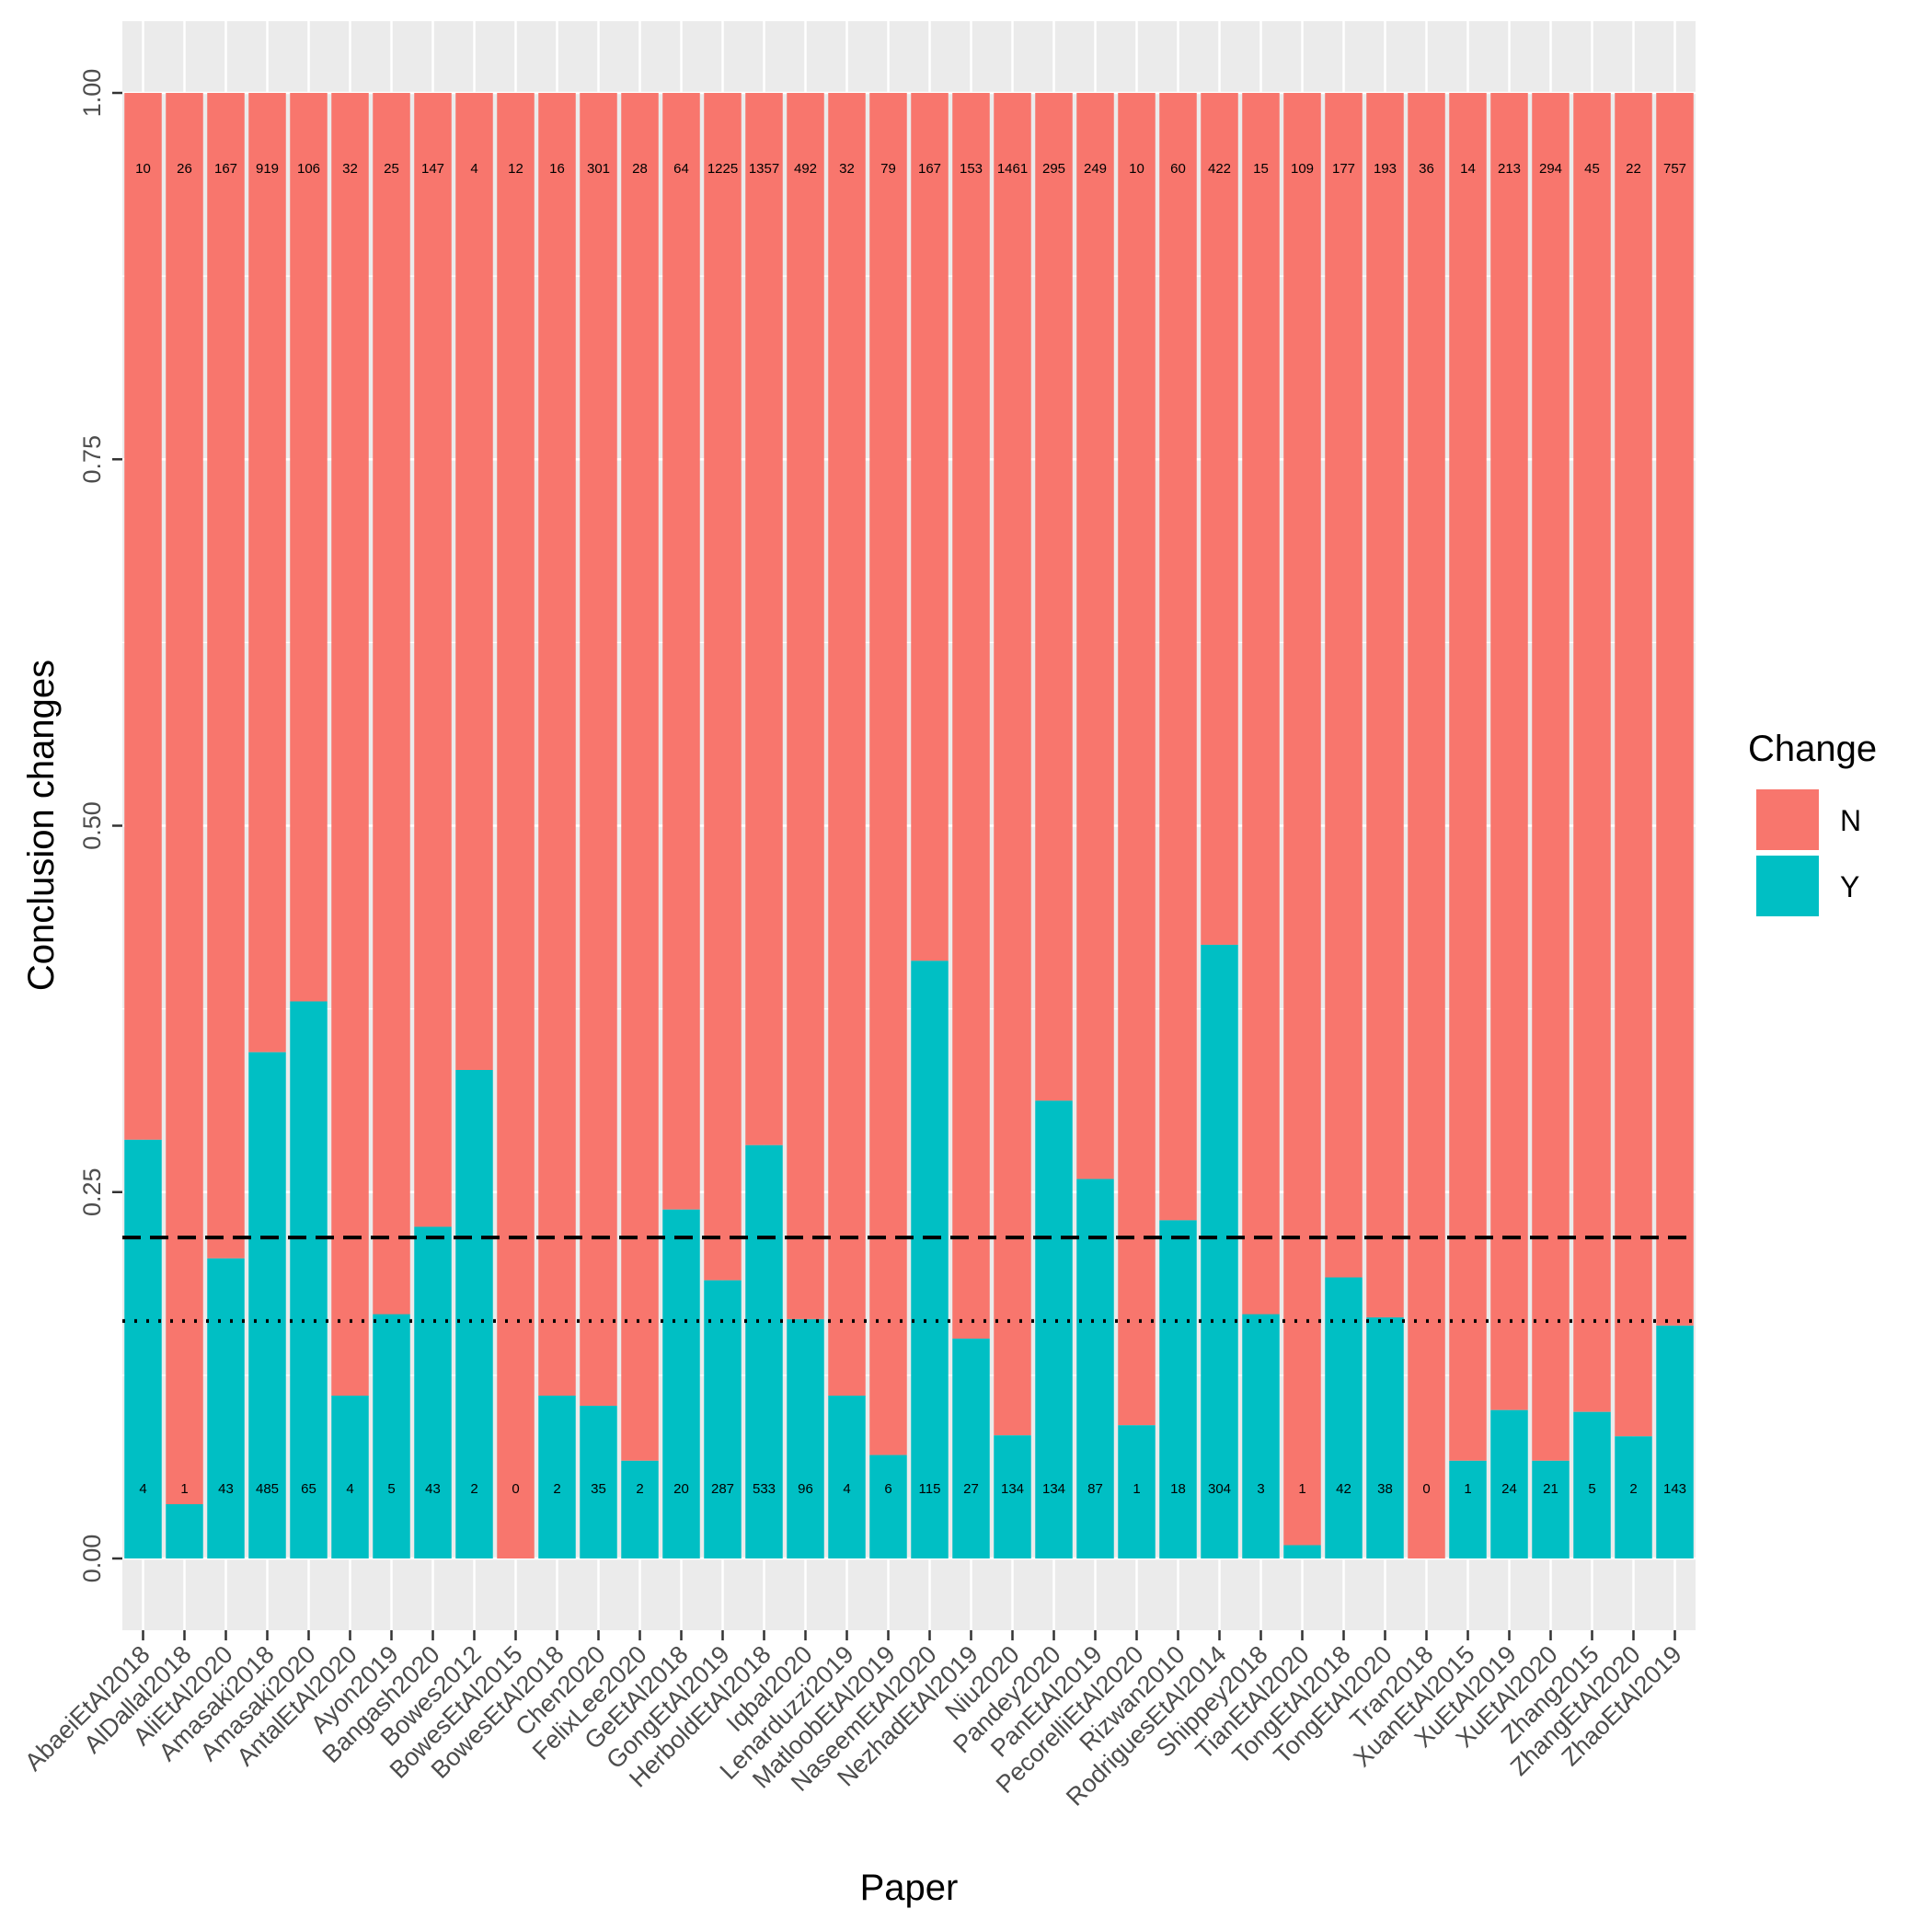 The height and width of the screenshot is (1932, 1932). Describe the element at coordinates (1219, 169) in the screenshot. I see `count-label-n: 422` at that location.